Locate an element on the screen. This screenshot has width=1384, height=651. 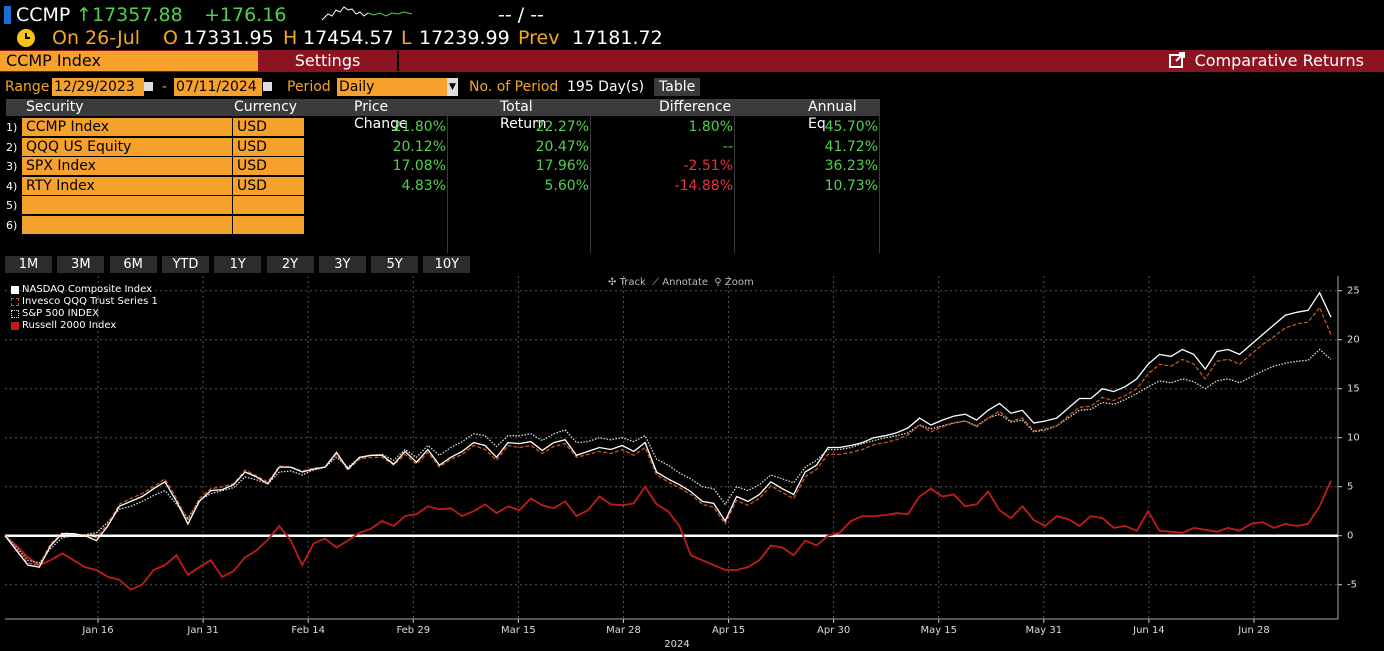
range-dash: - is located at coordinates (165, 87).